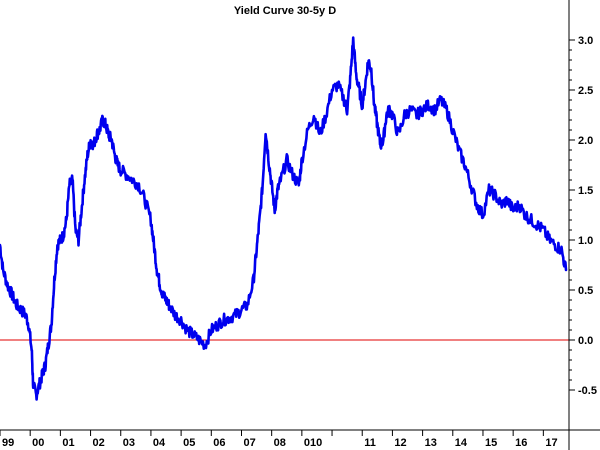 This screenshot has width=600, height=450. I want to click on x-tick-label: 010, so click(313, 443).